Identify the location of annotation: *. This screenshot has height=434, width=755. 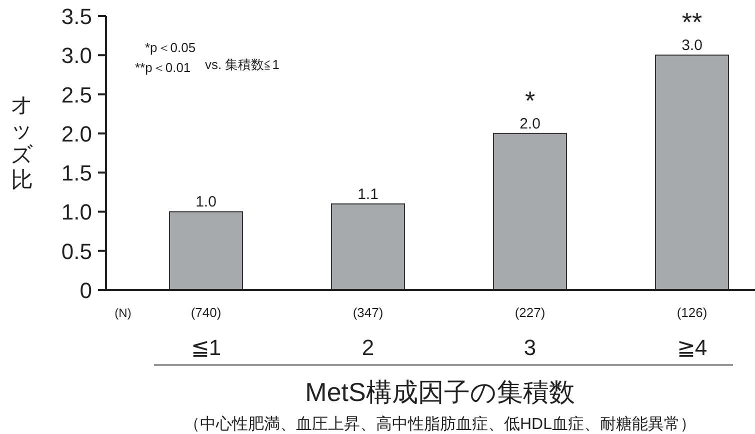
(530, 100).